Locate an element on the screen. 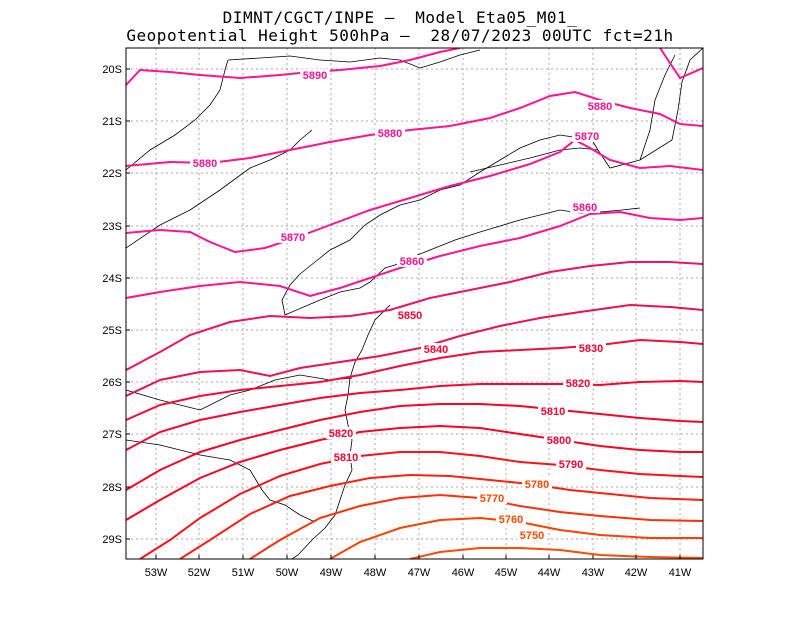 This screenshot has height=618, width=800. contour-label: 5790 is located at coordinates (571, 465).